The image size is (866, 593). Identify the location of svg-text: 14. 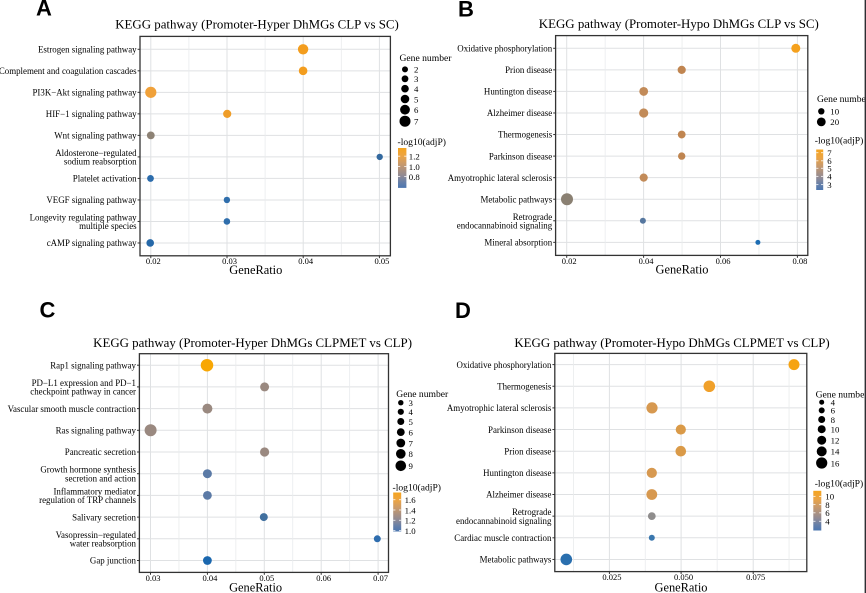
(835, 452).